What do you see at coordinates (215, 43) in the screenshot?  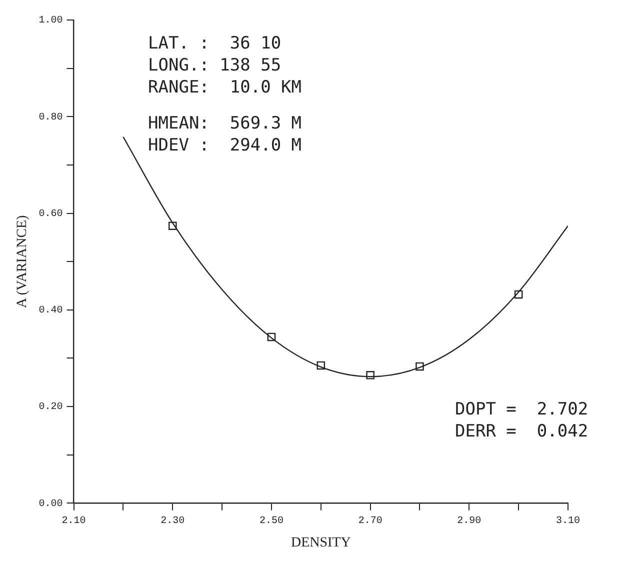 I see `annotation: LAT. : 36 10` at bounding box center [215, 43].